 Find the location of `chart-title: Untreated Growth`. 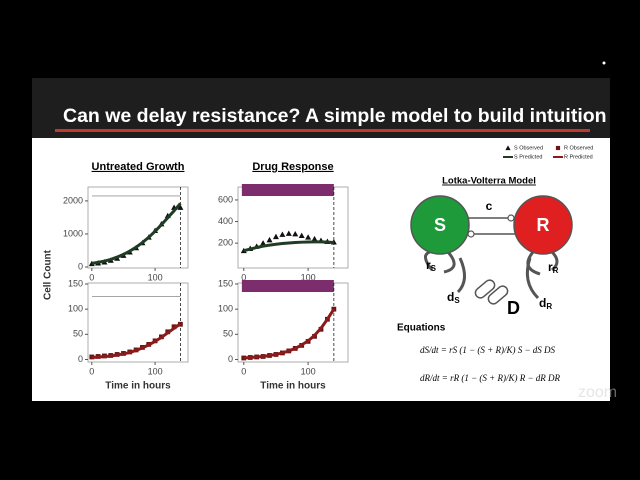

chart-title: Untreated Growth is located at coordinates (138, 167).